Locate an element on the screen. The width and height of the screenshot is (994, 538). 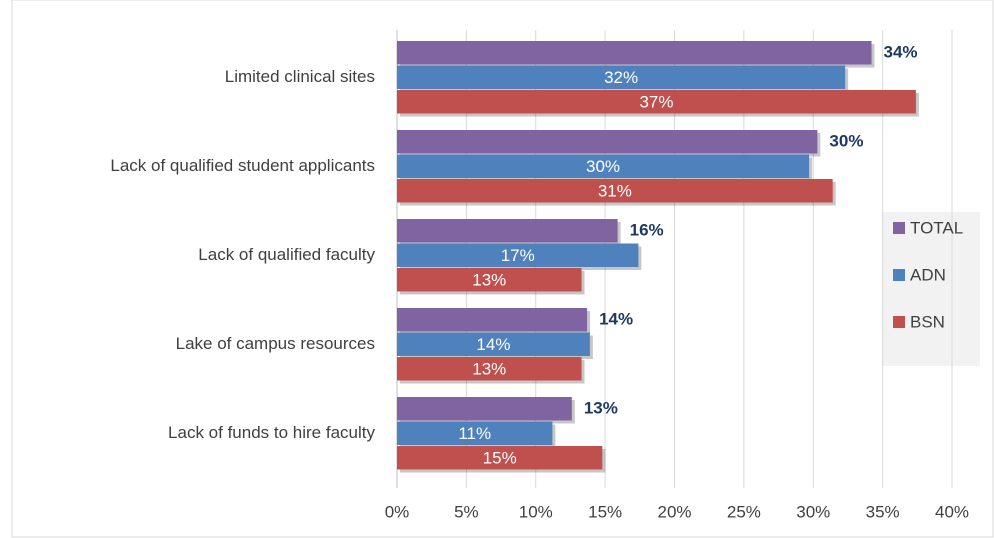
data-label: 31% is located at coordinates (615, 191).